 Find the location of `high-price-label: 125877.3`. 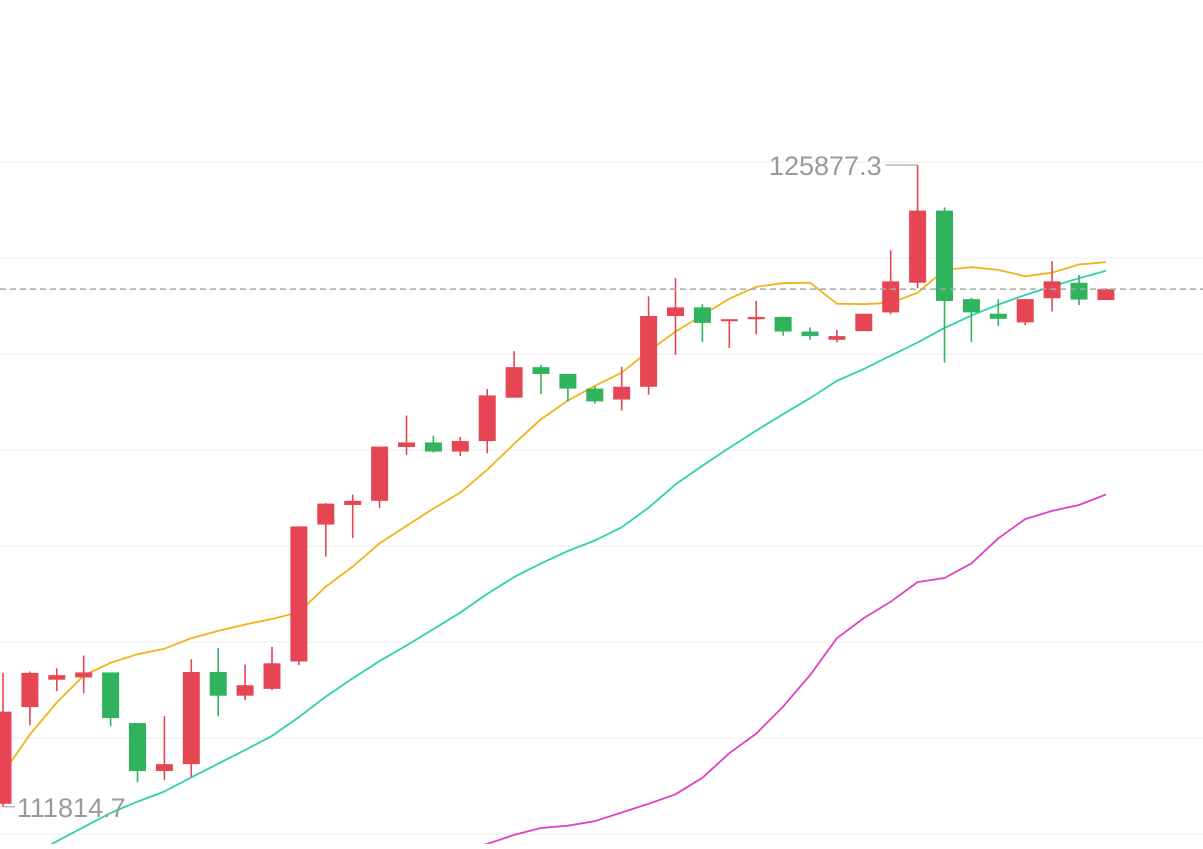

high-price-label: 125877.3 is located at coordinates (825, 166).